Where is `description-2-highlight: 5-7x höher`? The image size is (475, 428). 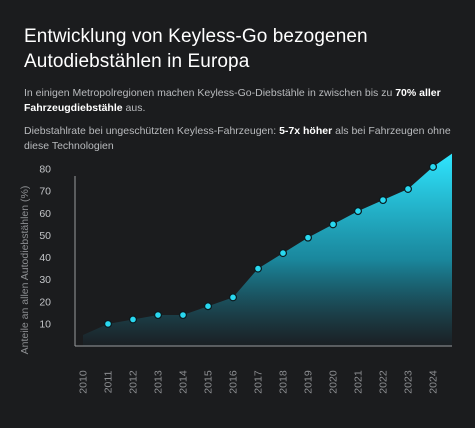 description-2-highlight: 5-7x höher is located at coordinates (306, 131).